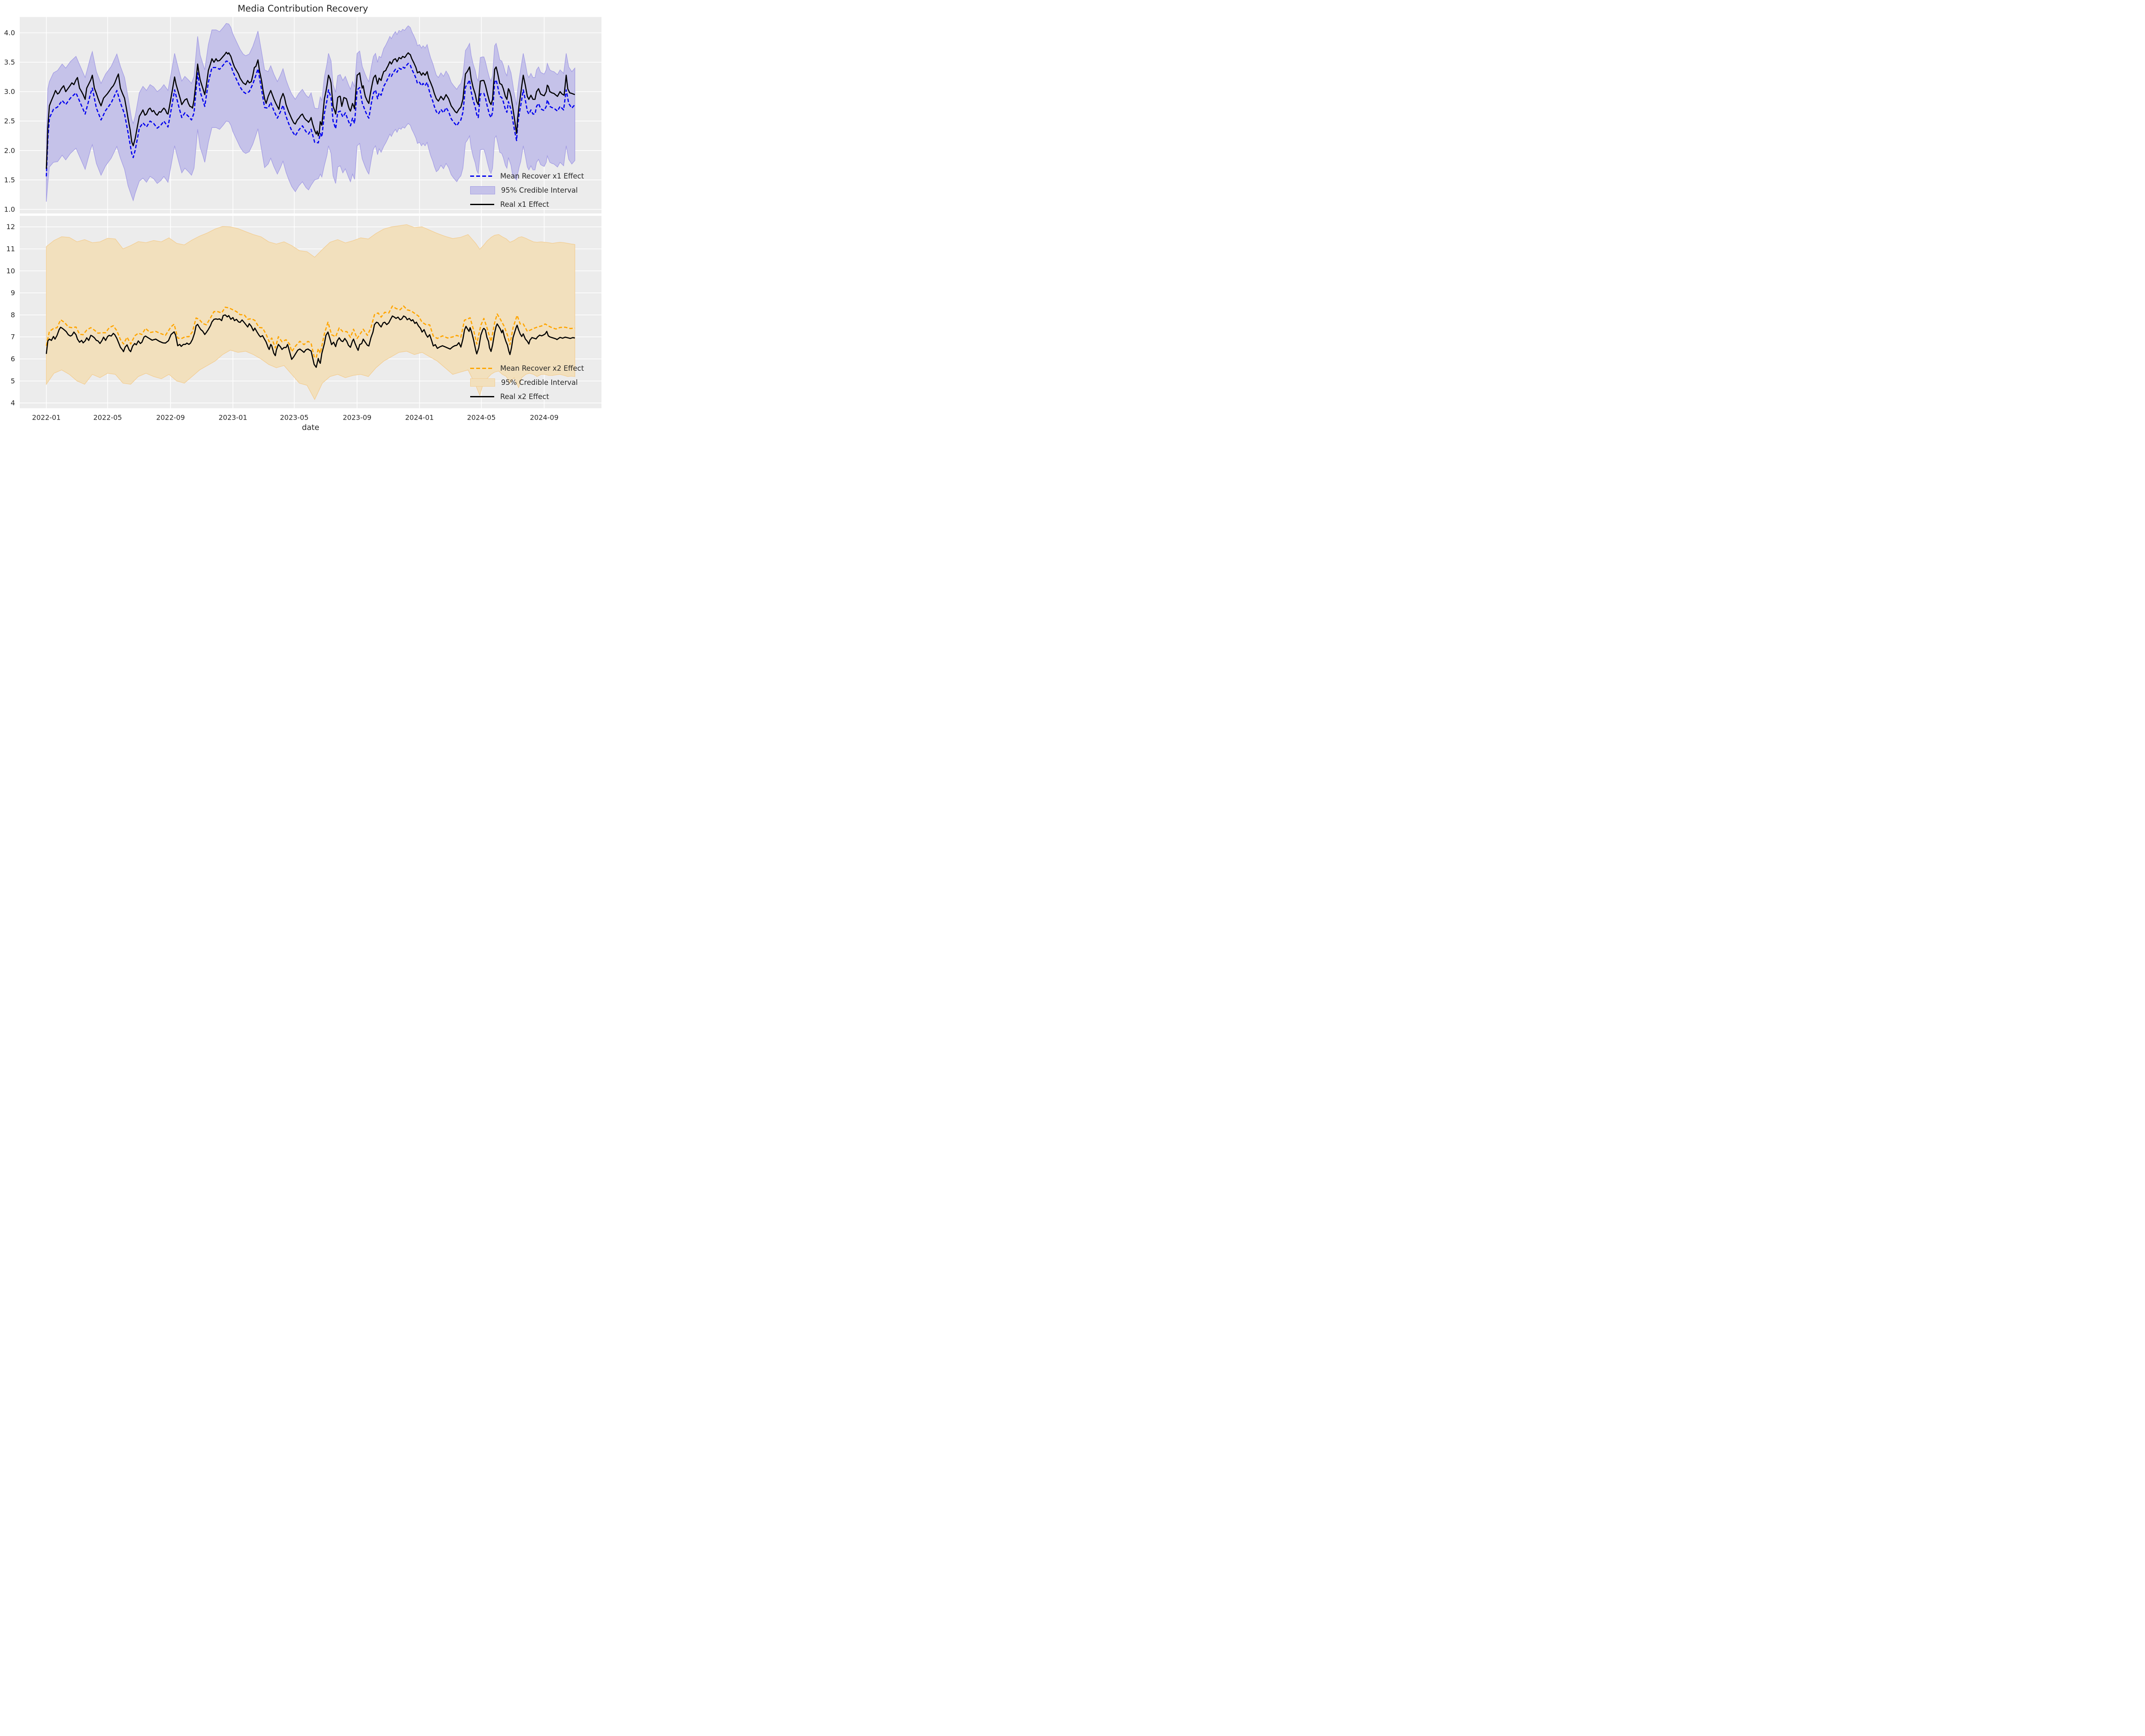  Describe the element at coordinates (9, 92) in the screenshot. I see `y-tick-label: 3.0` at that location.